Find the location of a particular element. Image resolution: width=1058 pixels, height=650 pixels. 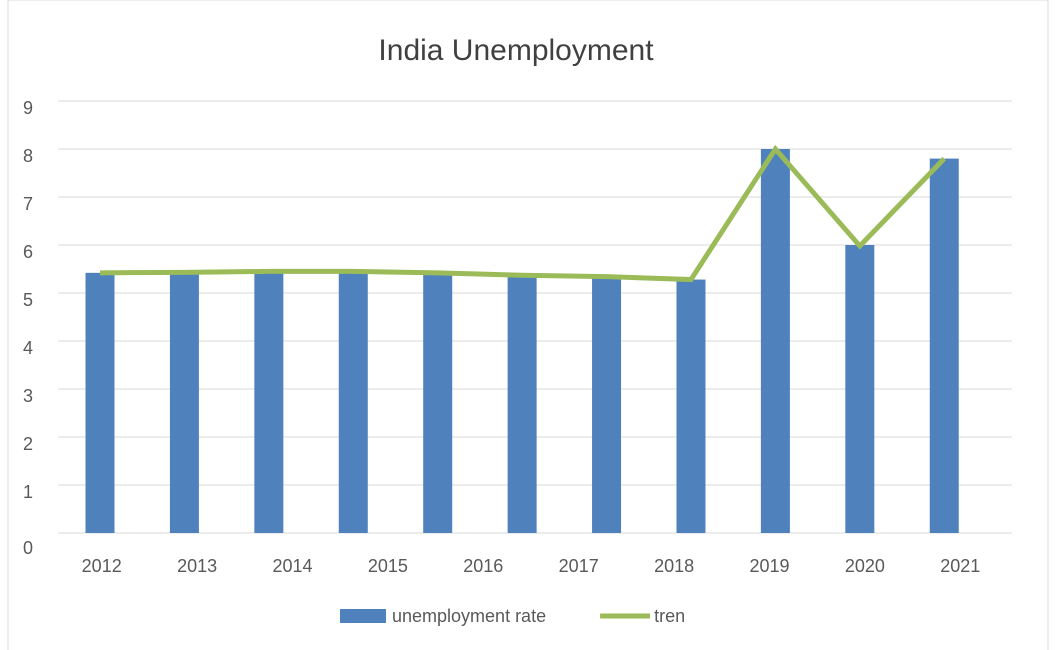

legend-swatch is located at coordinates (363, 616).